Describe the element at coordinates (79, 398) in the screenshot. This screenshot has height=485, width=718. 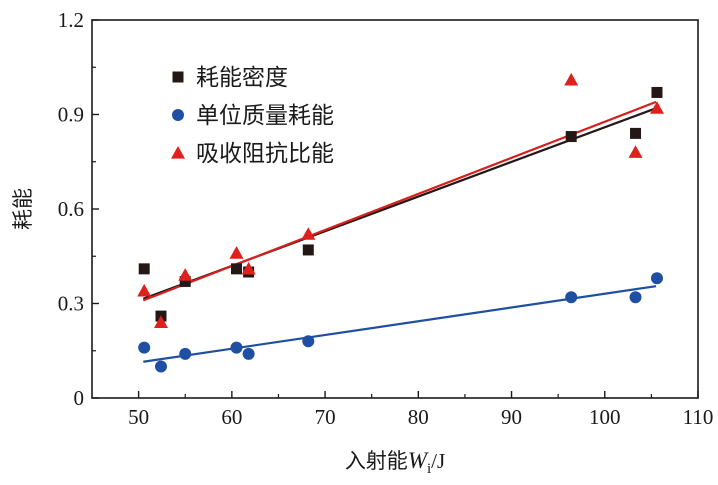
I see `y-tick-label: 0` at that location.